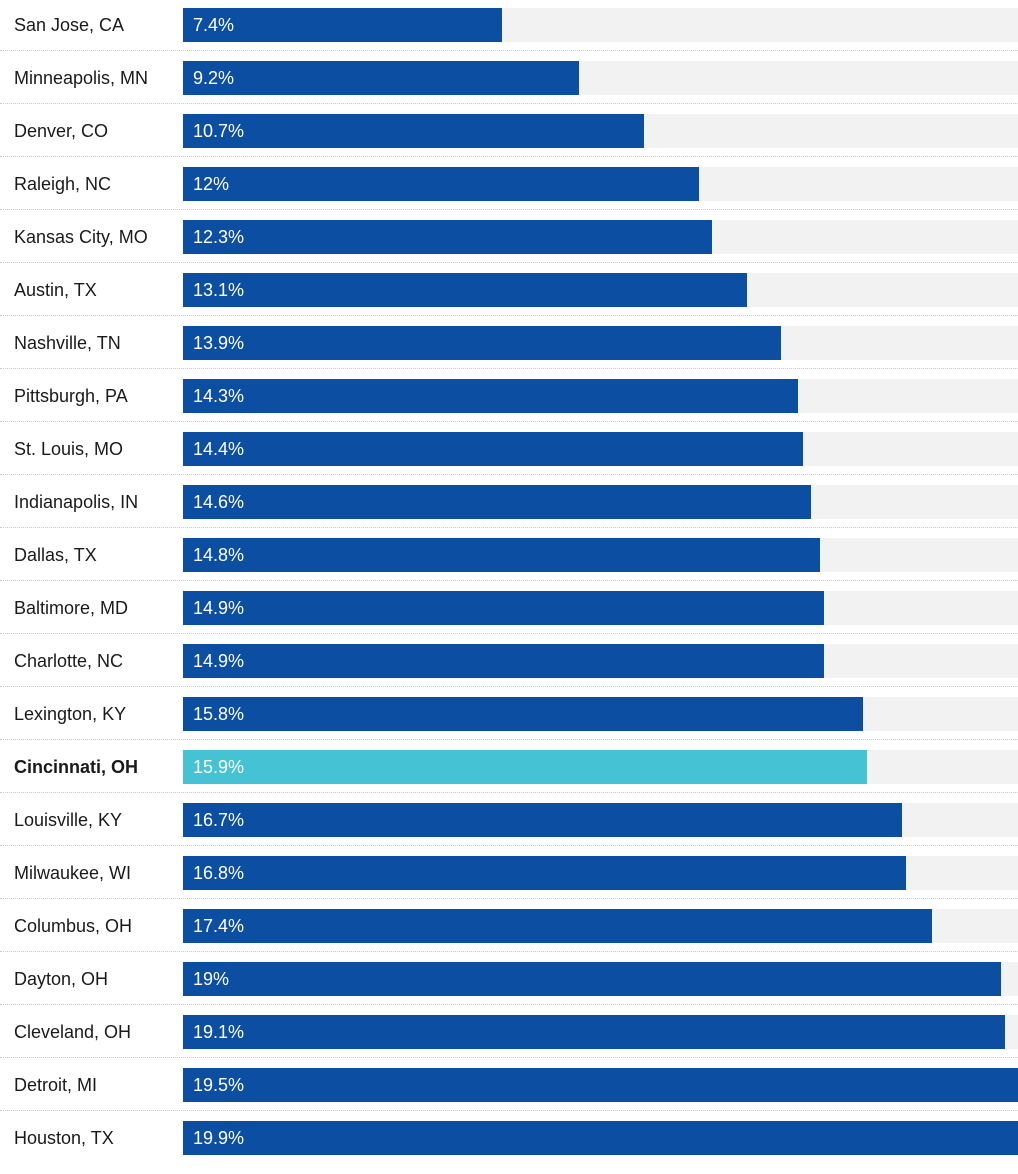 Image resolution: width=1018 pixels, height=1174 pixels. I want to click on category-label: Baltimore, MD, so click(71, 608).